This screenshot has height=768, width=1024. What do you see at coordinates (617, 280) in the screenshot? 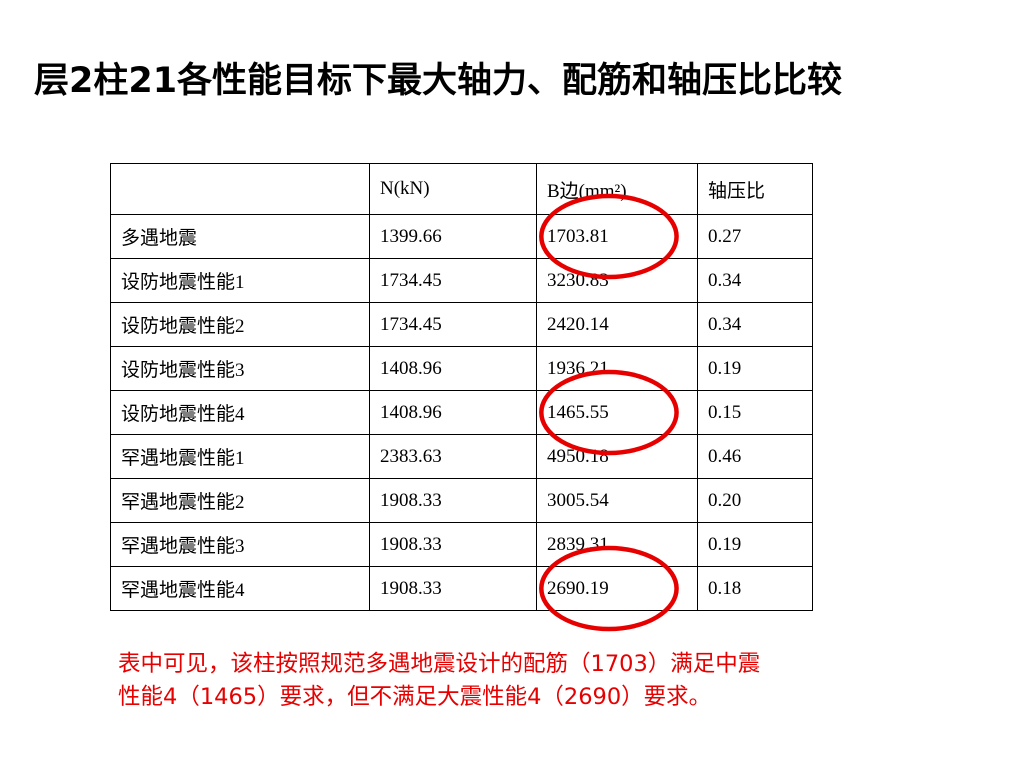
I see `reinforcement-value: 3230.83` at bounding box center [617, 280].